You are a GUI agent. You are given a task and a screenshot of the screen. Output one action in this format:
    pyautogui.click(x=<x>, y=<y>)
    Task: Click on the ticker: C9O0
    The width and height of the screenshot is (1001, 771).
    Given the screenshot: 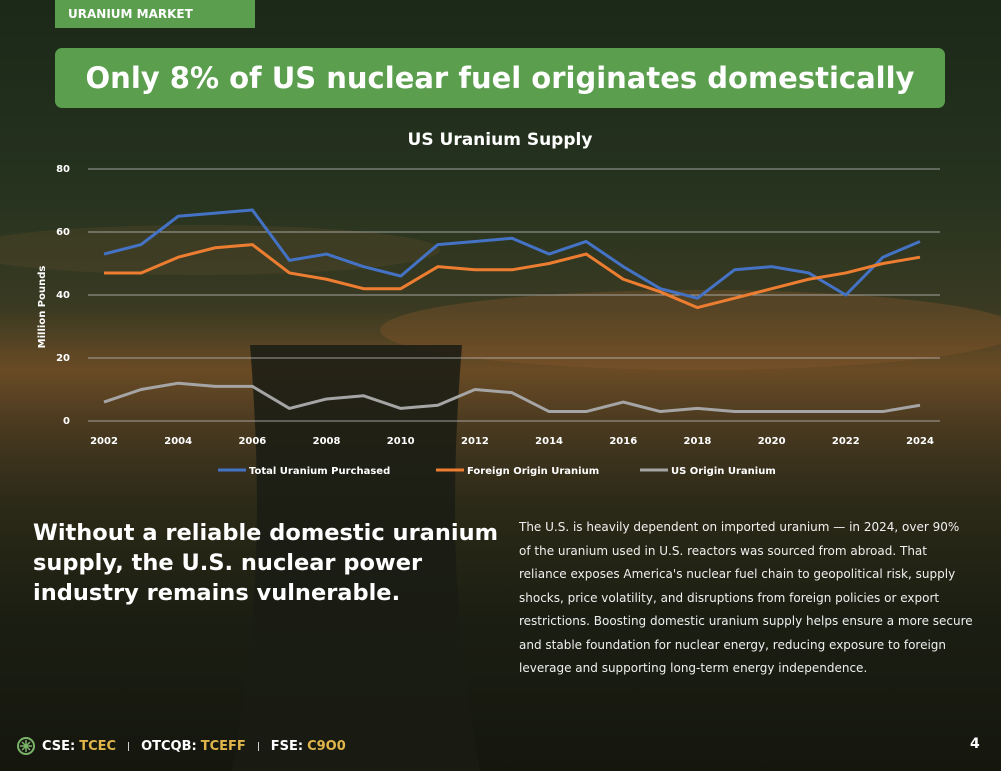 What is the action you would take?
    pyautogui.click(x=326, y=746)
    